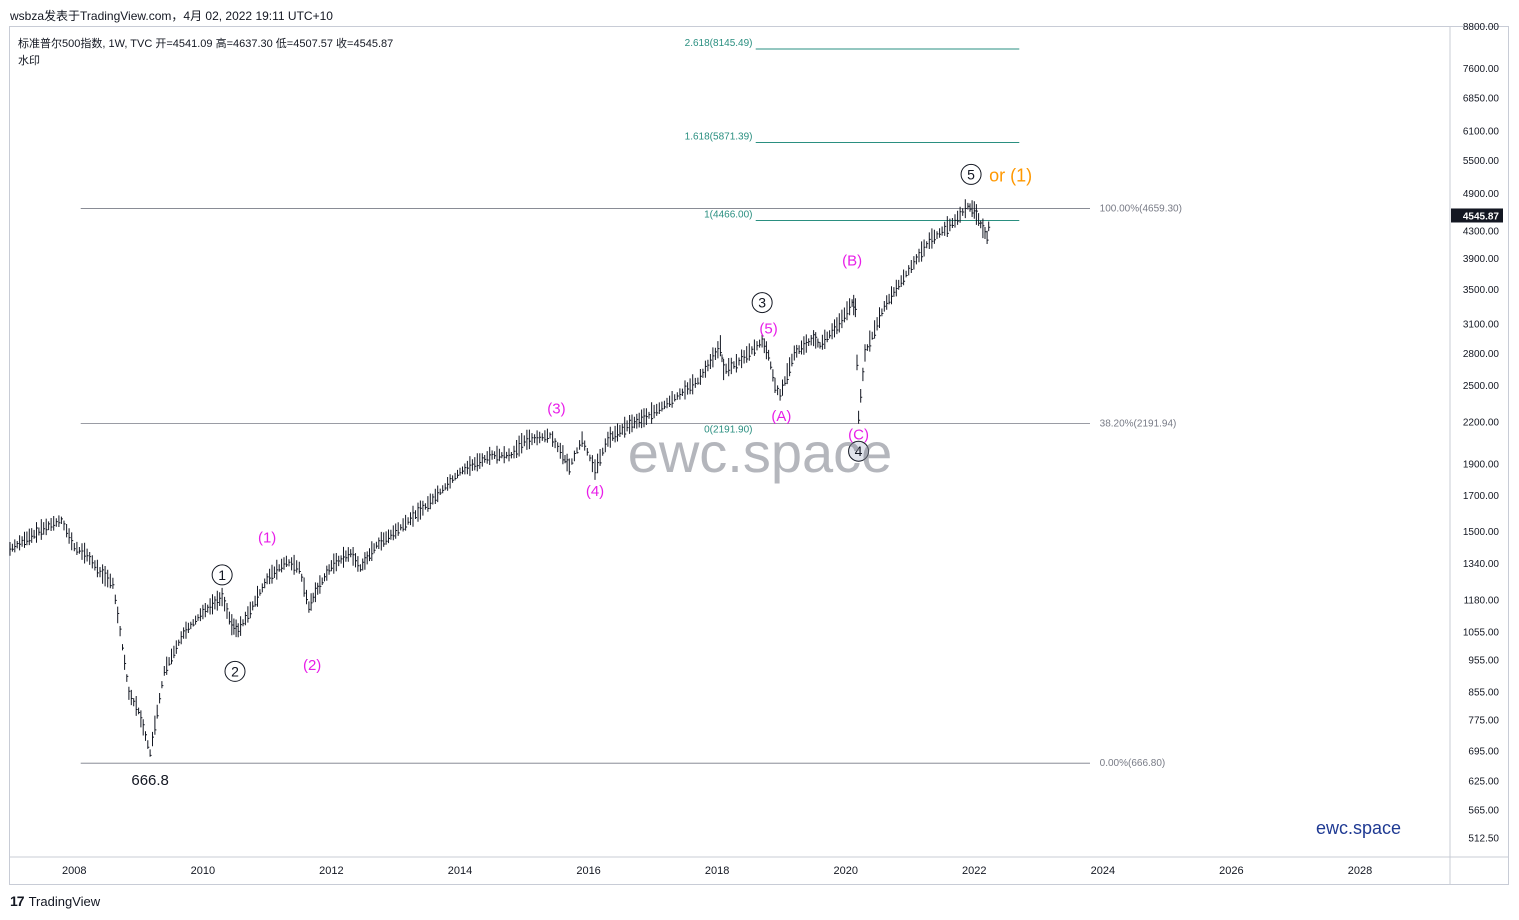 The height and width of the screenshot is (920, 1519). What do you see at coordinates (1481, 161) in the screenshot?
I see `y-tick-label: 5500.00` at bounding box center [1481, 161].